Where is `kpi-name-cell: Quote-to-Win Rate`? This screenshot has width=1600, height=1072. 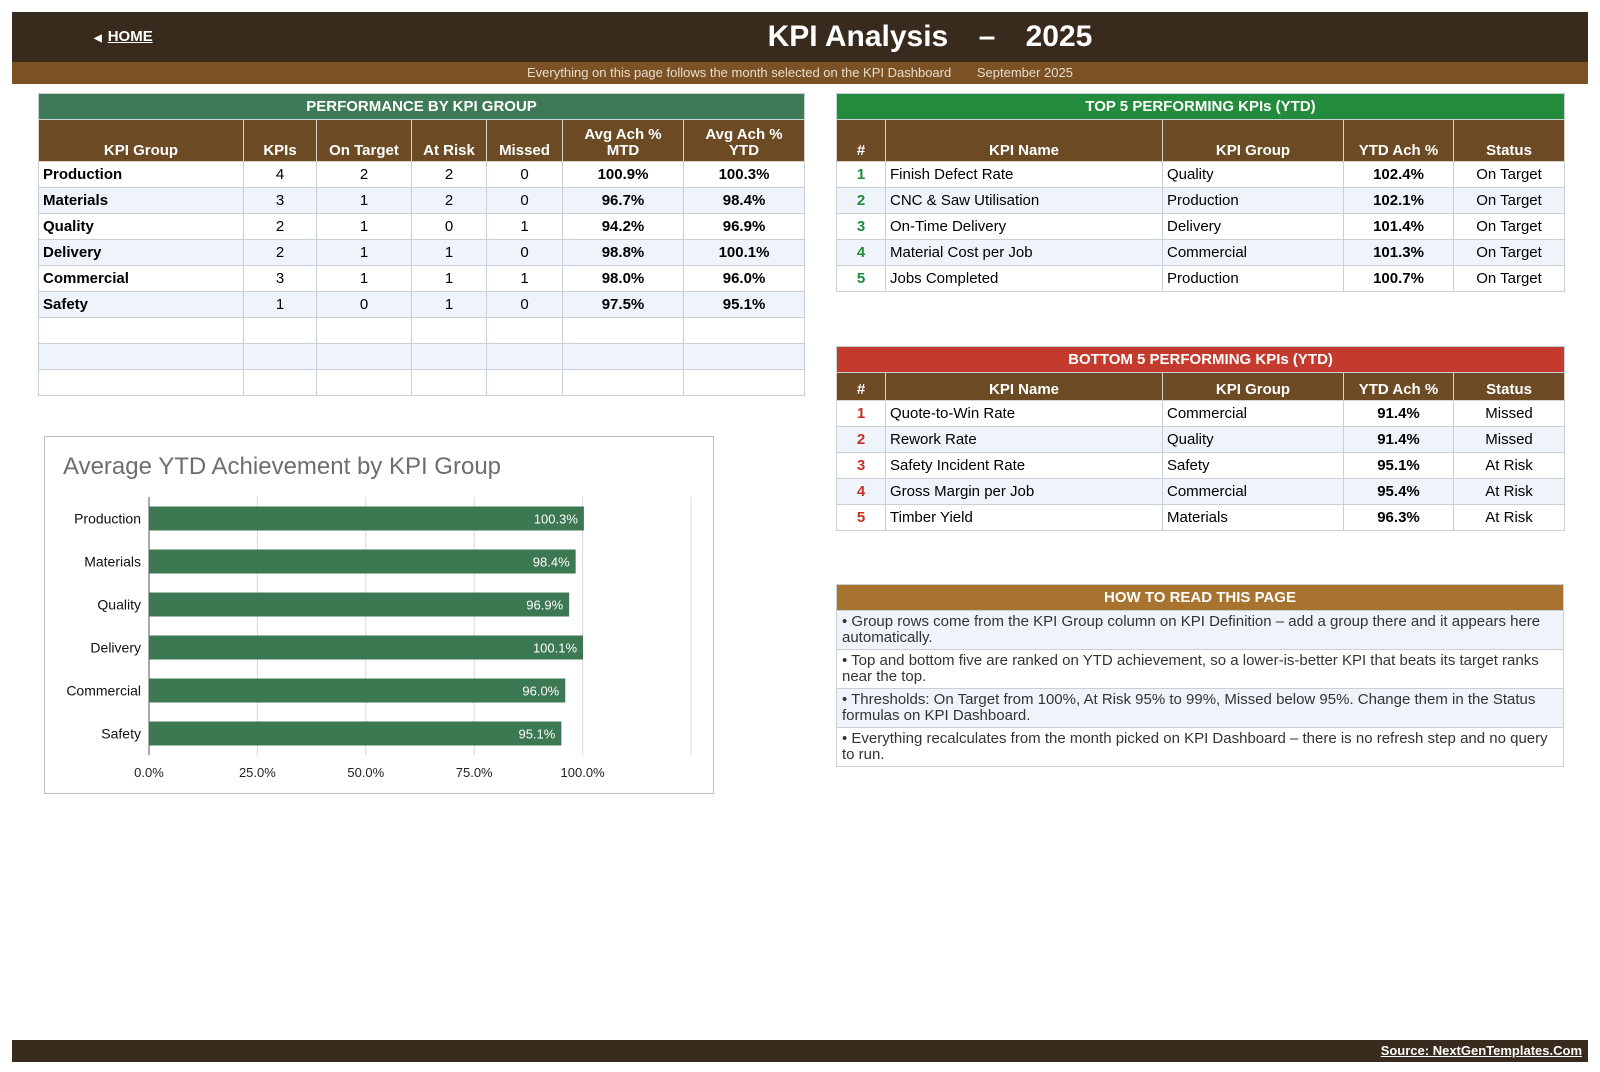
kpi-name-cell: Quote-to-Win Rate is located at coordinates (1024, 413).